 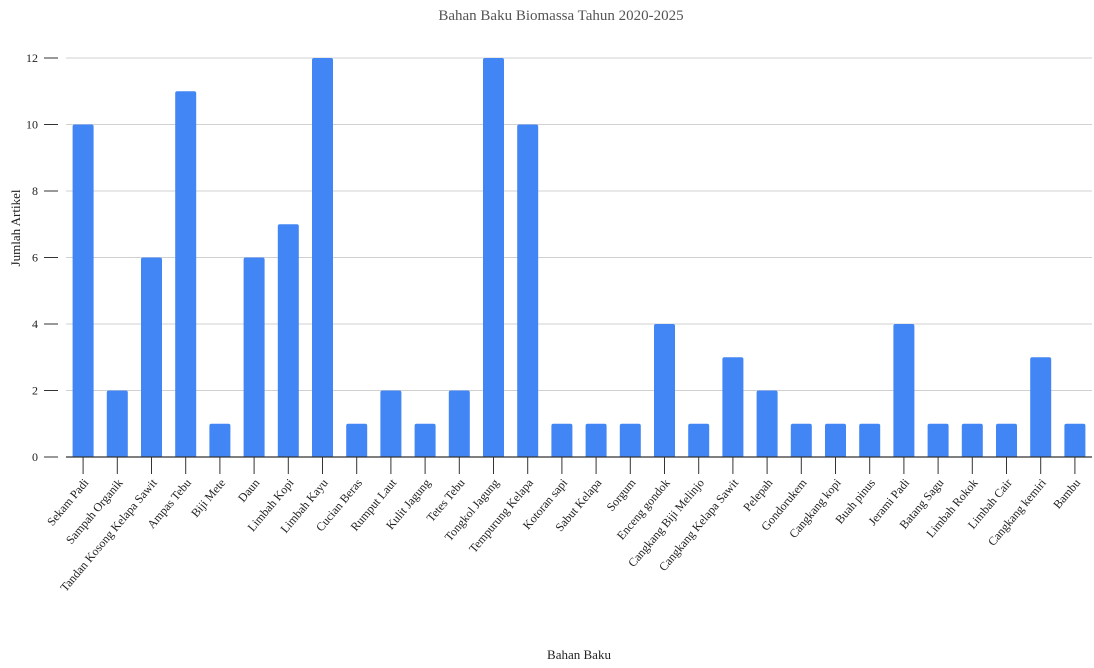 I want to click on bar-cucian-beras, so click(x=357, y=440).